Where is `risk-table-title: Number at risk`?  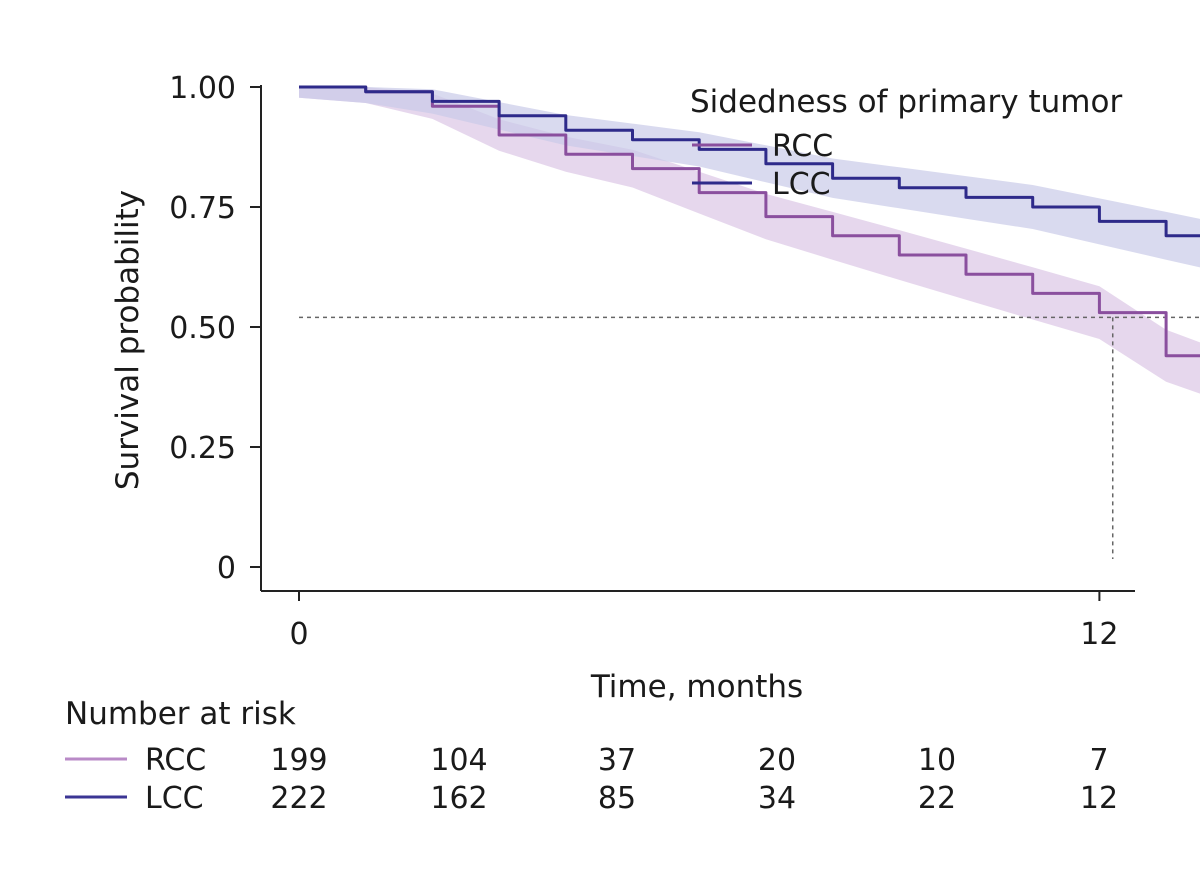 risk-table-title: Number at risk is located at coordinates (180, 714).